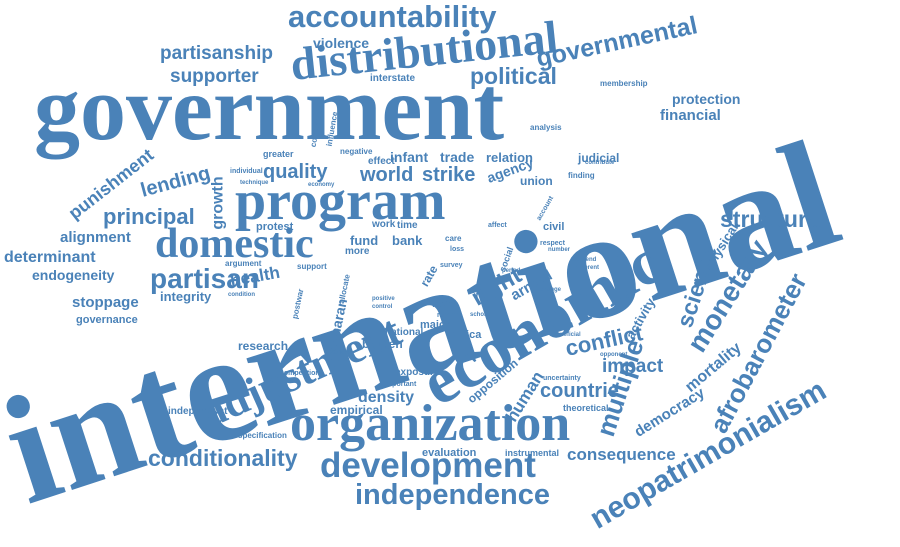  What do you see at coordinates (73, 275) in the screenshot?
I see `word-endogeneity: endogeneity` at bounding box center [73, 275].